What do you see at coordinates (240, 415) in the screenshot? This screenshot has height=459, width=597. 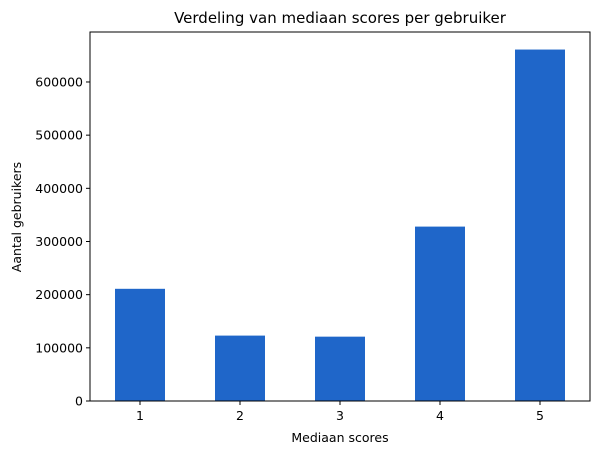 I see `x-tick-label: 2` at bounding box center [240, 415].